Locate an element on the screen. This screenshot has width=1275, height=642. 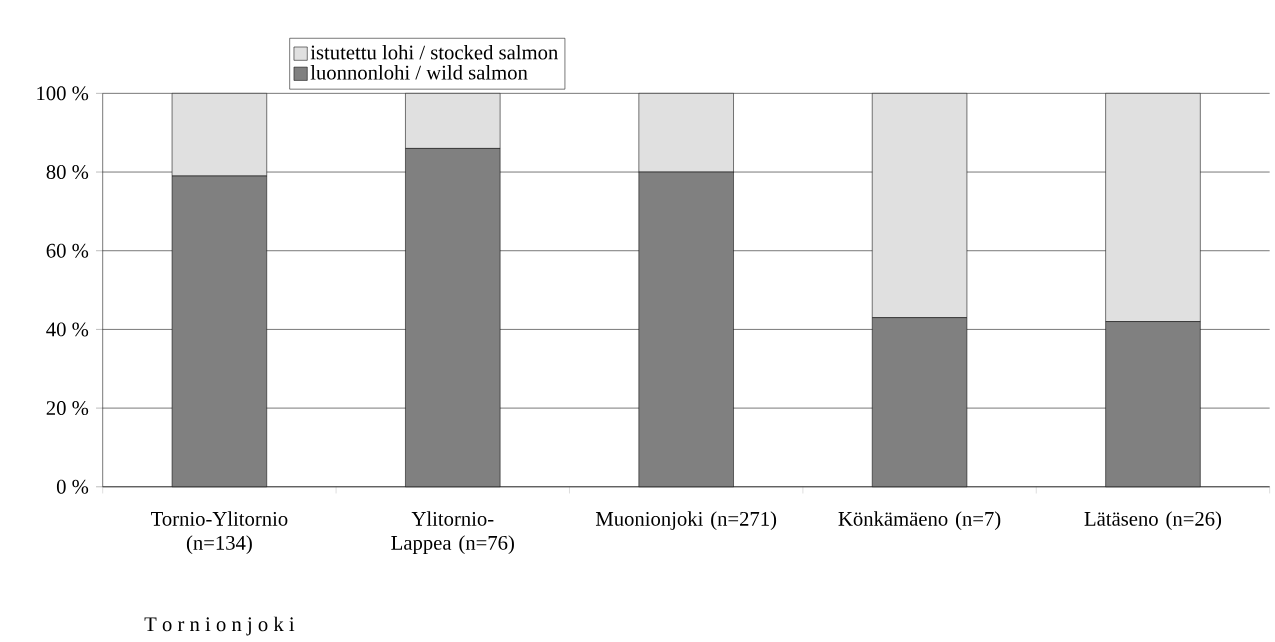
legend-label: istutettu lohi / stocked salmon is located at coordinates (434, 52).